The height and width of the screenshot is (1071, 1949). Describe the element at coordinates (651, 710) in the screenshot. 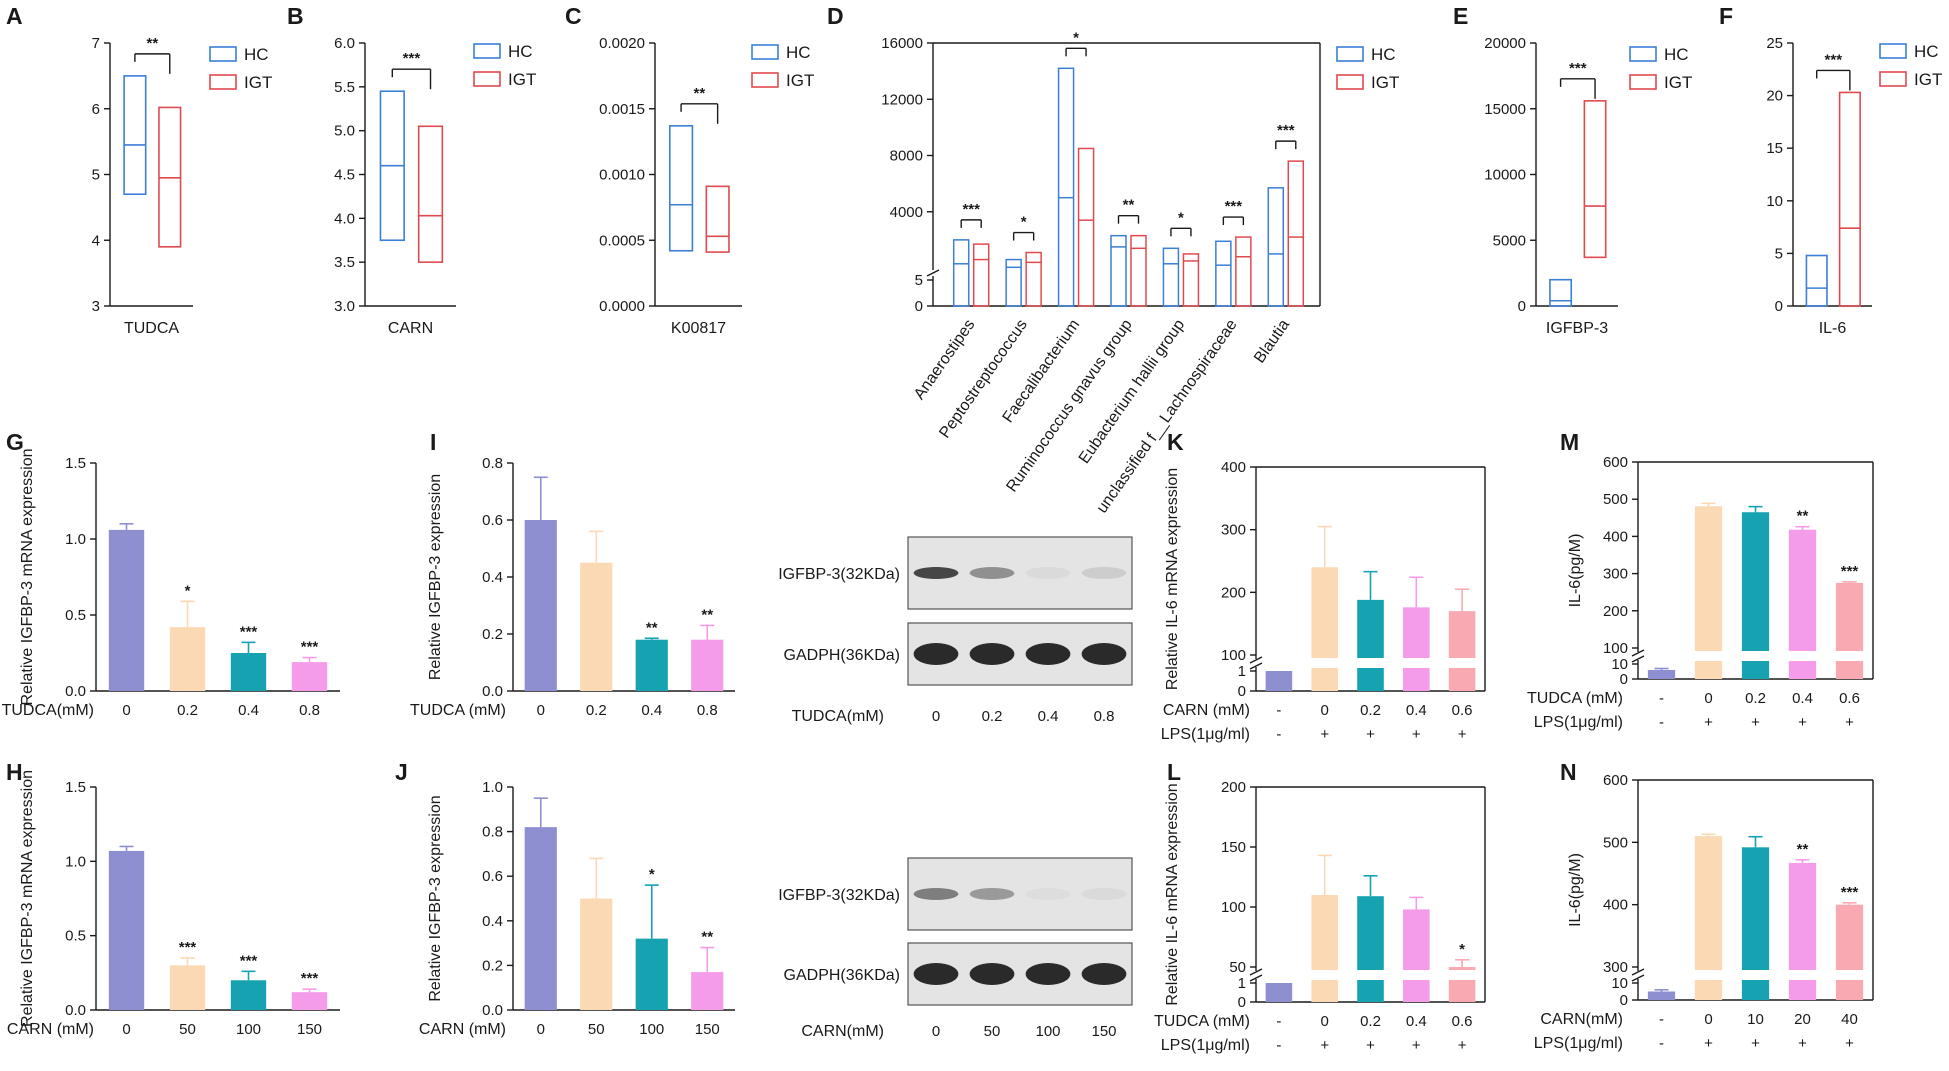

I see `I-x-tick-label: 0.4` at that location.